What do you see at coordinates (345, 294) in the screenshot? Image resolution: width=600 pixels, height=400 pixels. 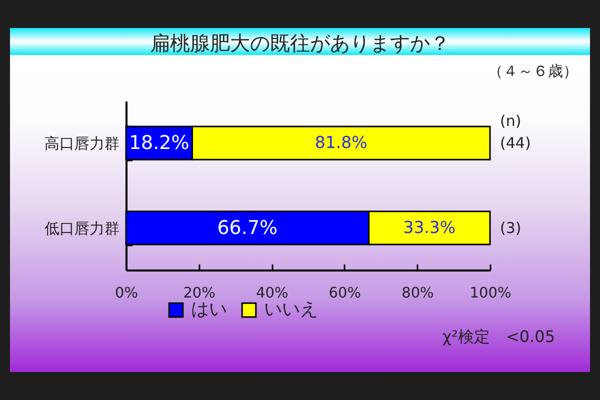 I see `x-tick-label: 60%` at bounding box center [345, 294].